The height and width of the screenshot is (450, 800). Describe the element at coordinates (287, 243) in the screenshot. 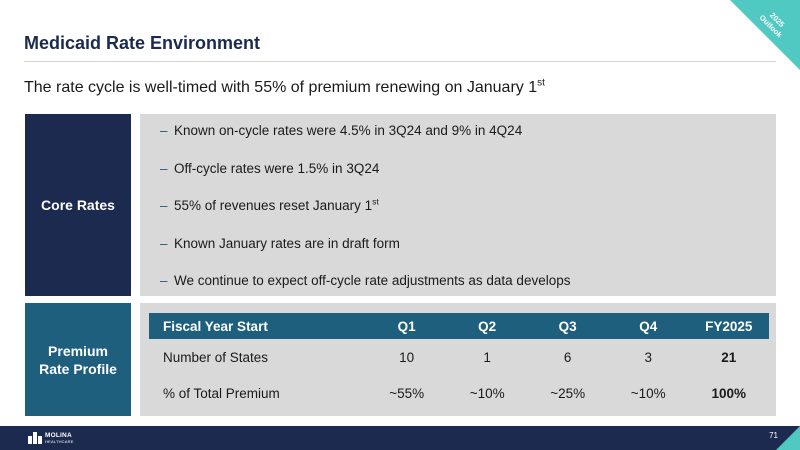

I see `bullet-text: Known January rates are in draft form` at that location.